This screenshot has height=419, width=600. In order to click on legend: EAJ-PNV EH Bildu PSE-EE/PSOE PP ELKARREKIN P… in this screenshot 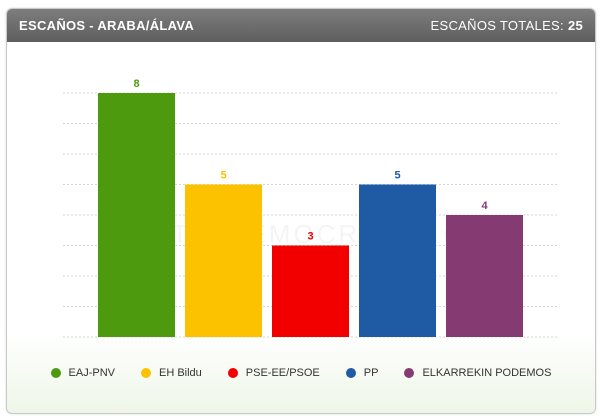, I will do `click(301, 373)`.